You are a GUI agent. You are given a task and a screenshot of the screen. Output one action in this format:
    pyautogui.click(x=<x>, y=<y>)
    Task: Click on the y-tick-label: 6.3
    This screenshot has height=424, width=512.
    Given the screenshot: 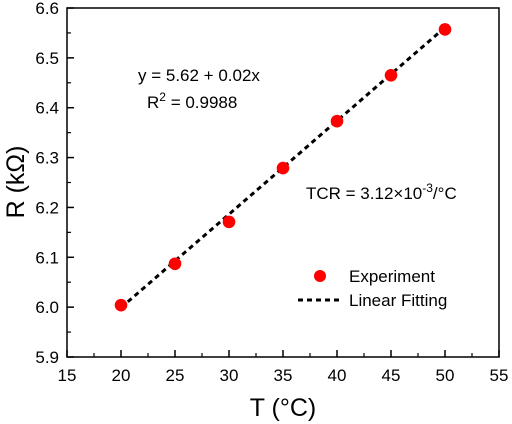 What is the action you would take?
    pyautogui.click(x=47, y=158)
    